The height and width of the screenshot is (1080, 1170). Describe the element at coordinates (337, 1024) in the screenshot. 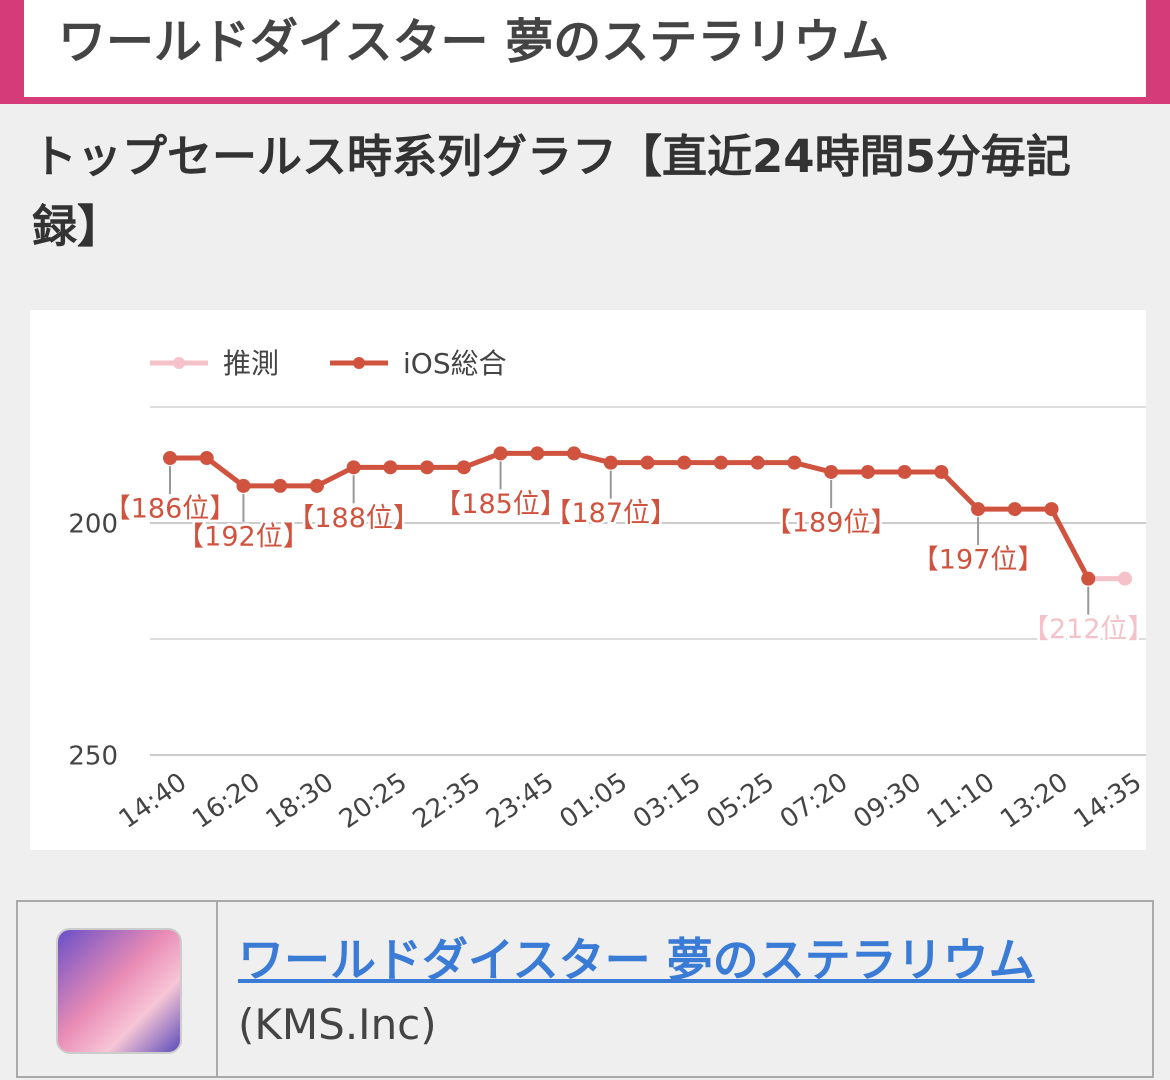

I see `developer: (KMS.Inc)` at that location.